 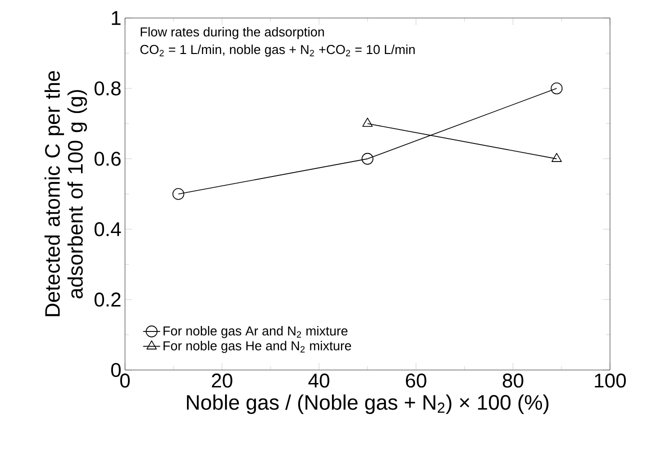 I want to click on annotation: CO$_{2}$ = 1 L/min, noble gas + N$_{2}$ +CO$_{2}$ = 10 L/min, so click(x=277, y=50).